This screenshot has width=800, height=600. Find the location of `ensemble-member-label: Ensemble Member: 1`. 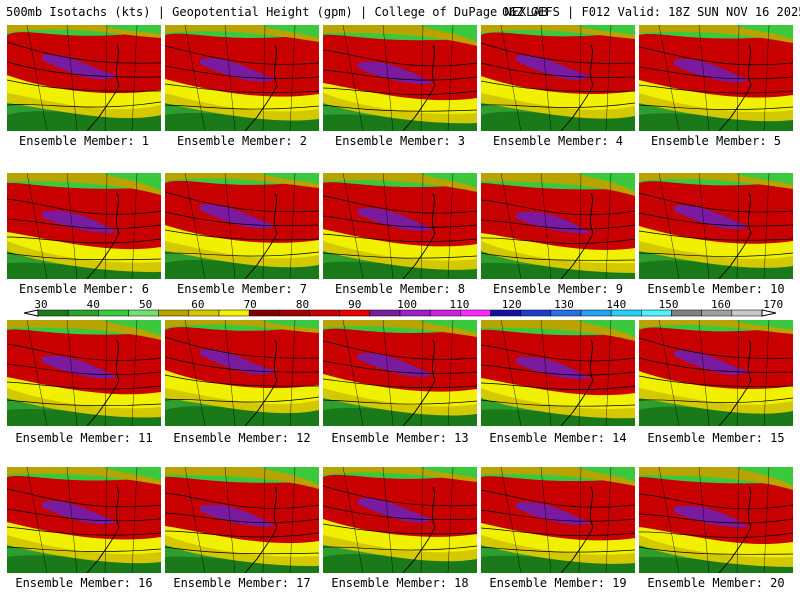

ensemble-member-label: Ensemble Member: 1 is located at coordinates (84, 141).